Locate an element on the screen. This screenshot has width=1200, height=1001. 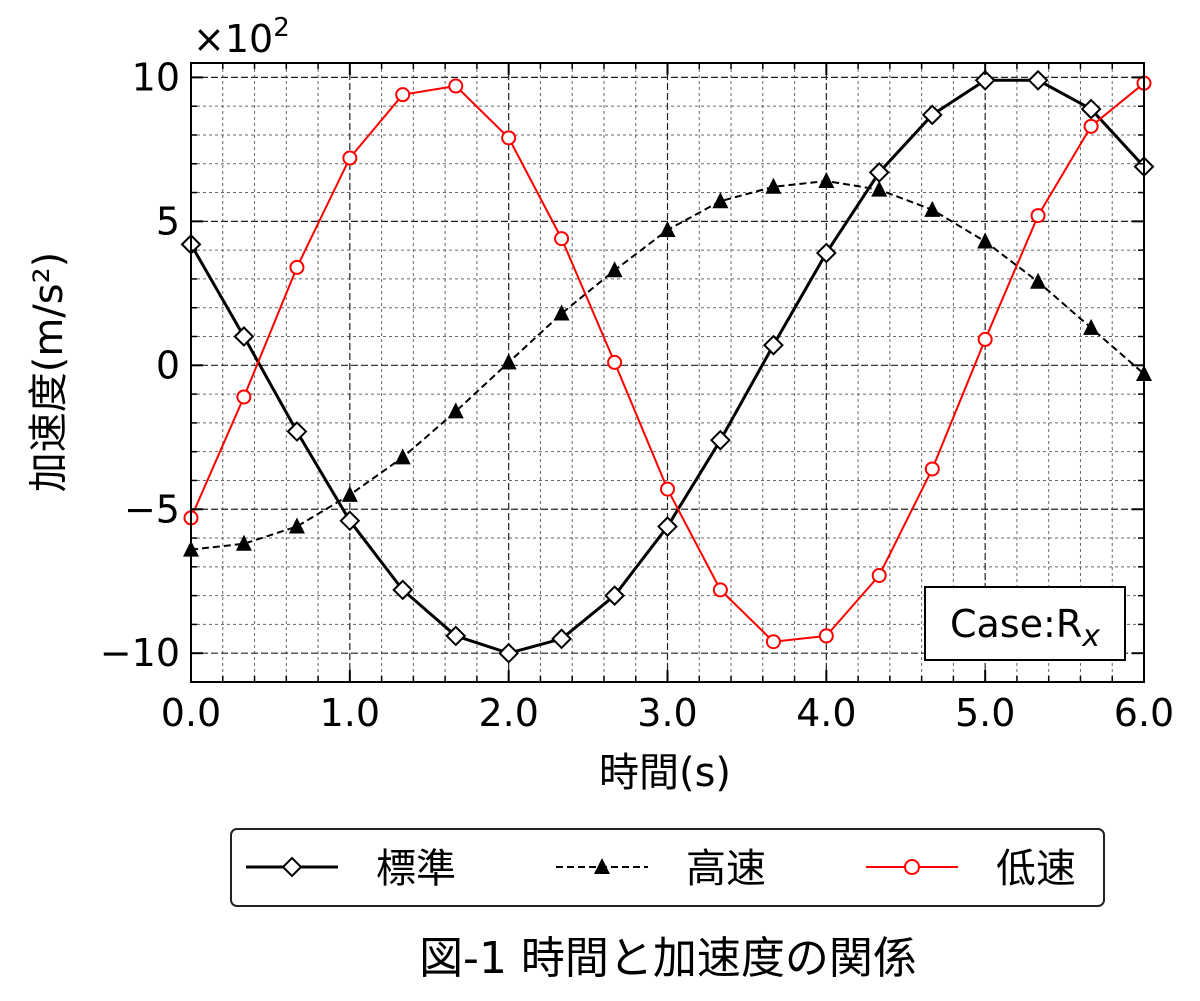
x-tick-label: 2.0 is located at coordinates (508, 713).